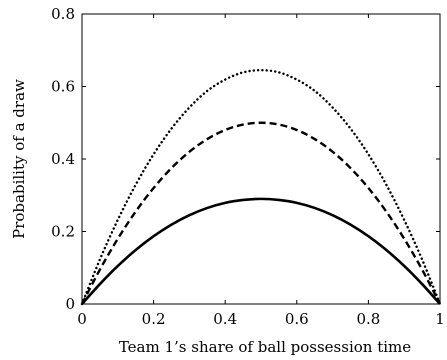 The width and height of the screenshot is (447, 360). Describe the element at coordinates (154, 319) in the screenshot. I see `x-tick-label: 0.2` at that location.